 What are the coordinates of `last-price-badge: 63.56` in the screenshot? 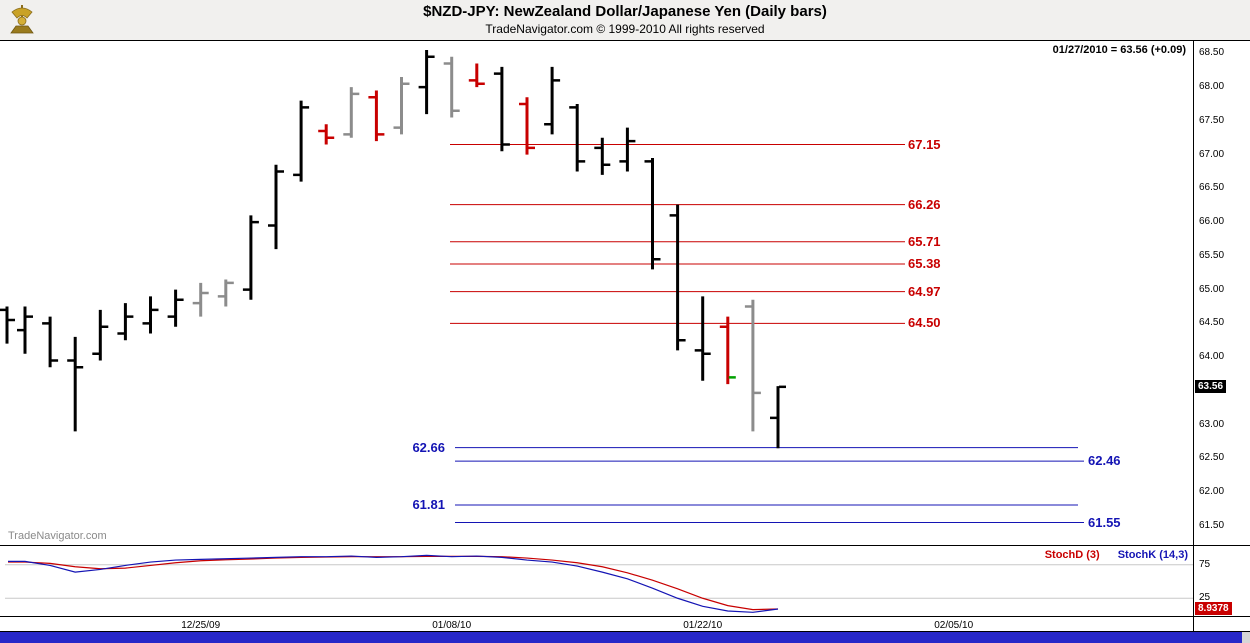 It's located at (1211, 386).